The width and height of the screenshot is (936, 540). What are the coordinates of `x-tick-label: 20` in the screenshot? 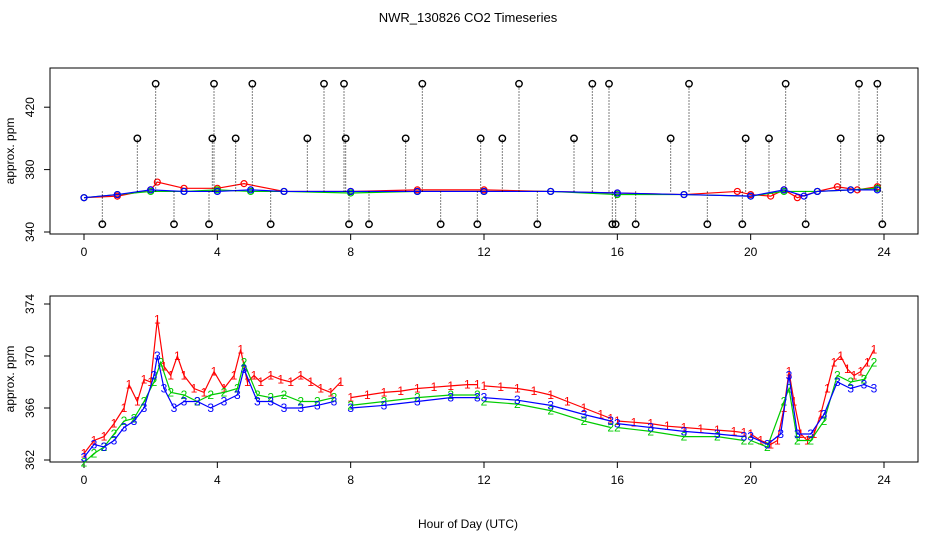 It's located at (751, 480).